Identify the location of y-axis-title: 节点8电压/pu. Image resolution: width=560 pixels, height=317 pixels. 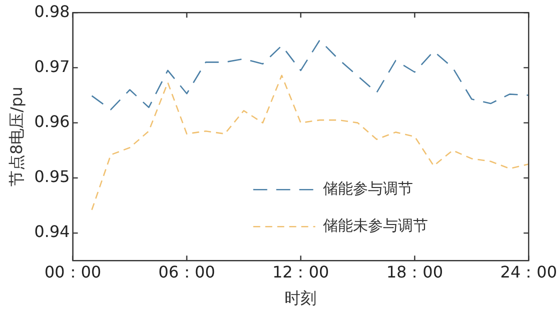
(16, 136).